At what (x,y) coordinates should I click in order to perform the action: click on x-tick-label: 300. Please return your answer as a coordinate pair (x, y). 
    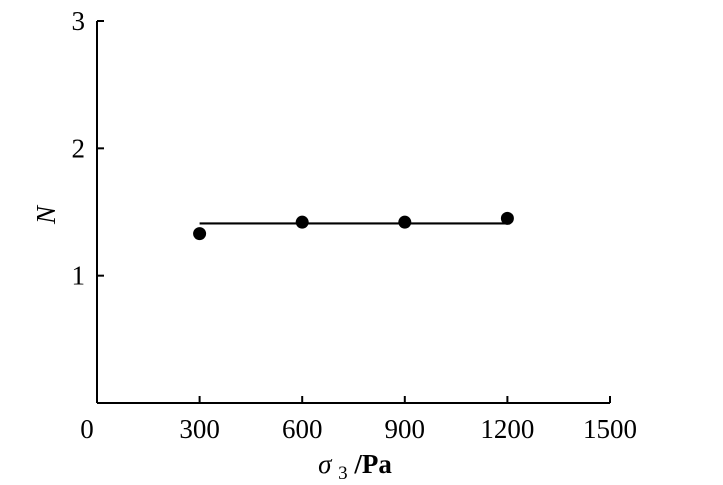
    Looking at the image, I should click on (199, 429).